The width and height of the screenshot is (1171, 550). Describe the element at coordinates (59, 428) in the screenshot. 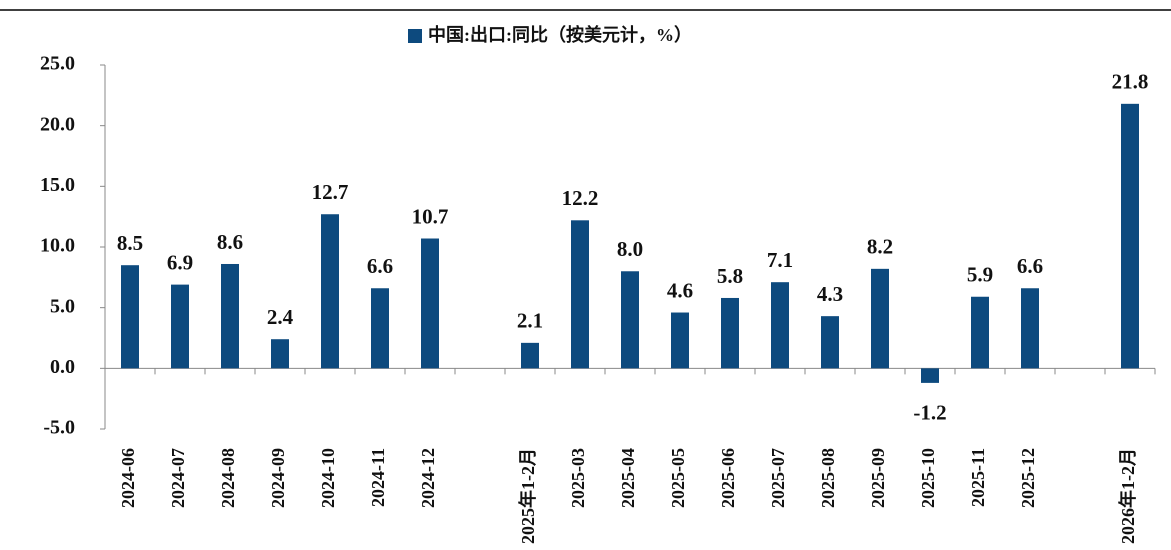

I see `y-tick-label: -5.0` at that location.